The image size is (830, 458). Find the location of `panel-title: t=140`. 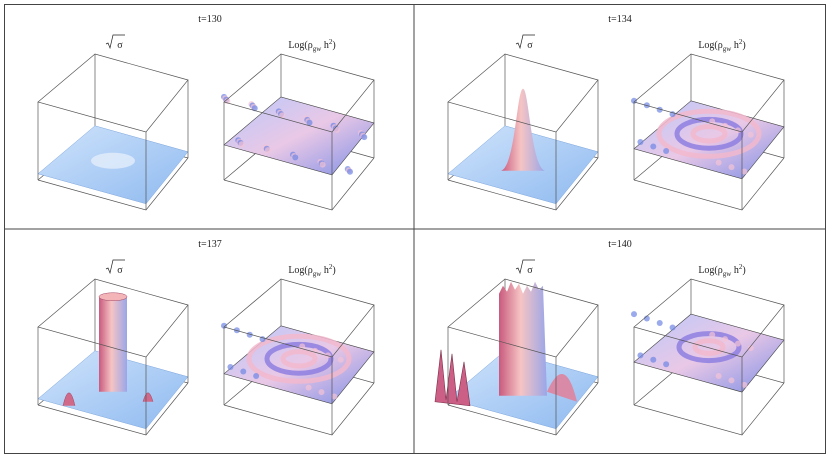

panel-title: t=140 is located at coordinates (619, 244).